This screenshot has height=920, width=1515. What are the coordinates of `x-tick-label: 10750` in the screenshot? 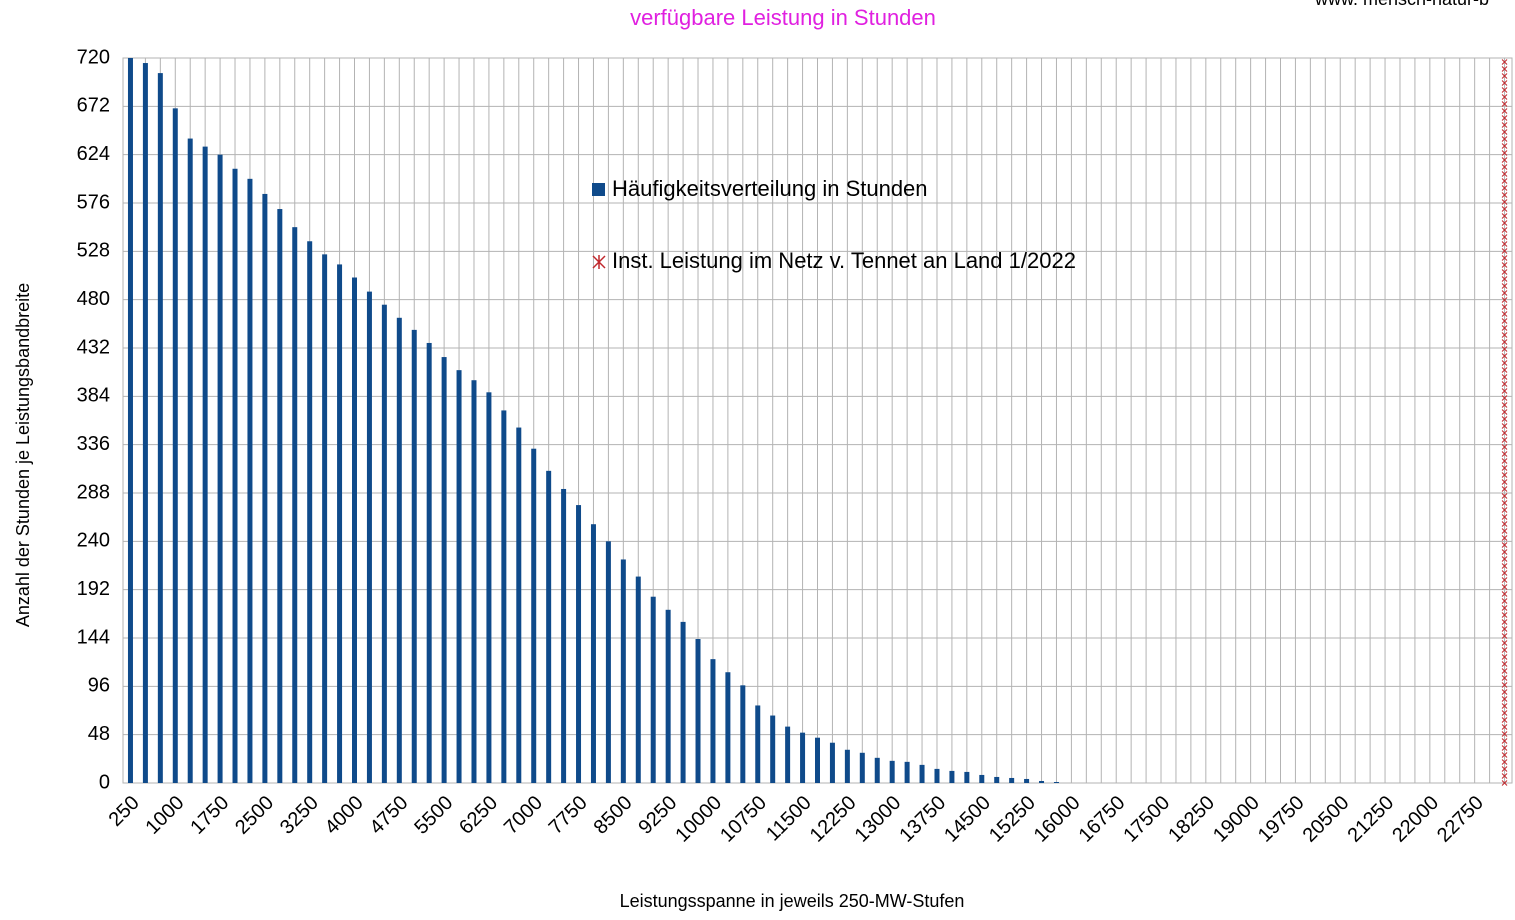 It's located at (743, 819).